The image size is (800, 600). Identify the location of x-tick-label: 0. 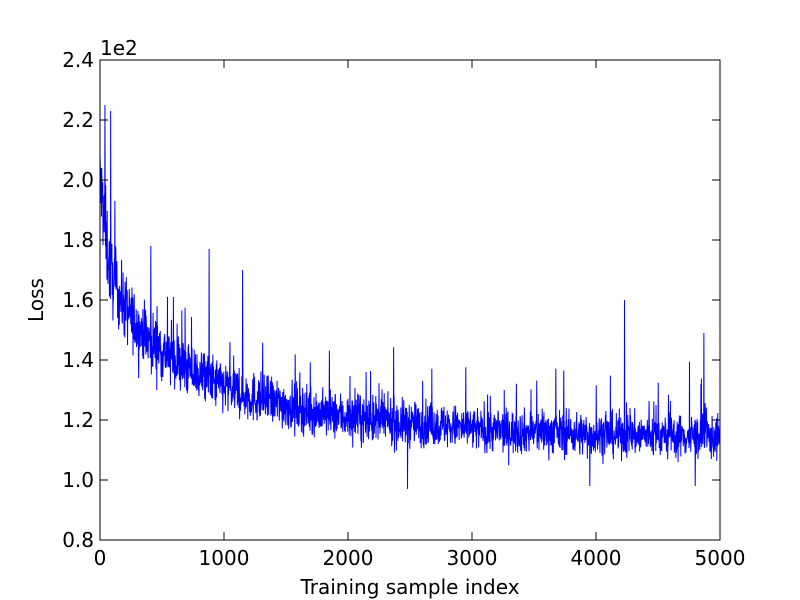
(100, 558).